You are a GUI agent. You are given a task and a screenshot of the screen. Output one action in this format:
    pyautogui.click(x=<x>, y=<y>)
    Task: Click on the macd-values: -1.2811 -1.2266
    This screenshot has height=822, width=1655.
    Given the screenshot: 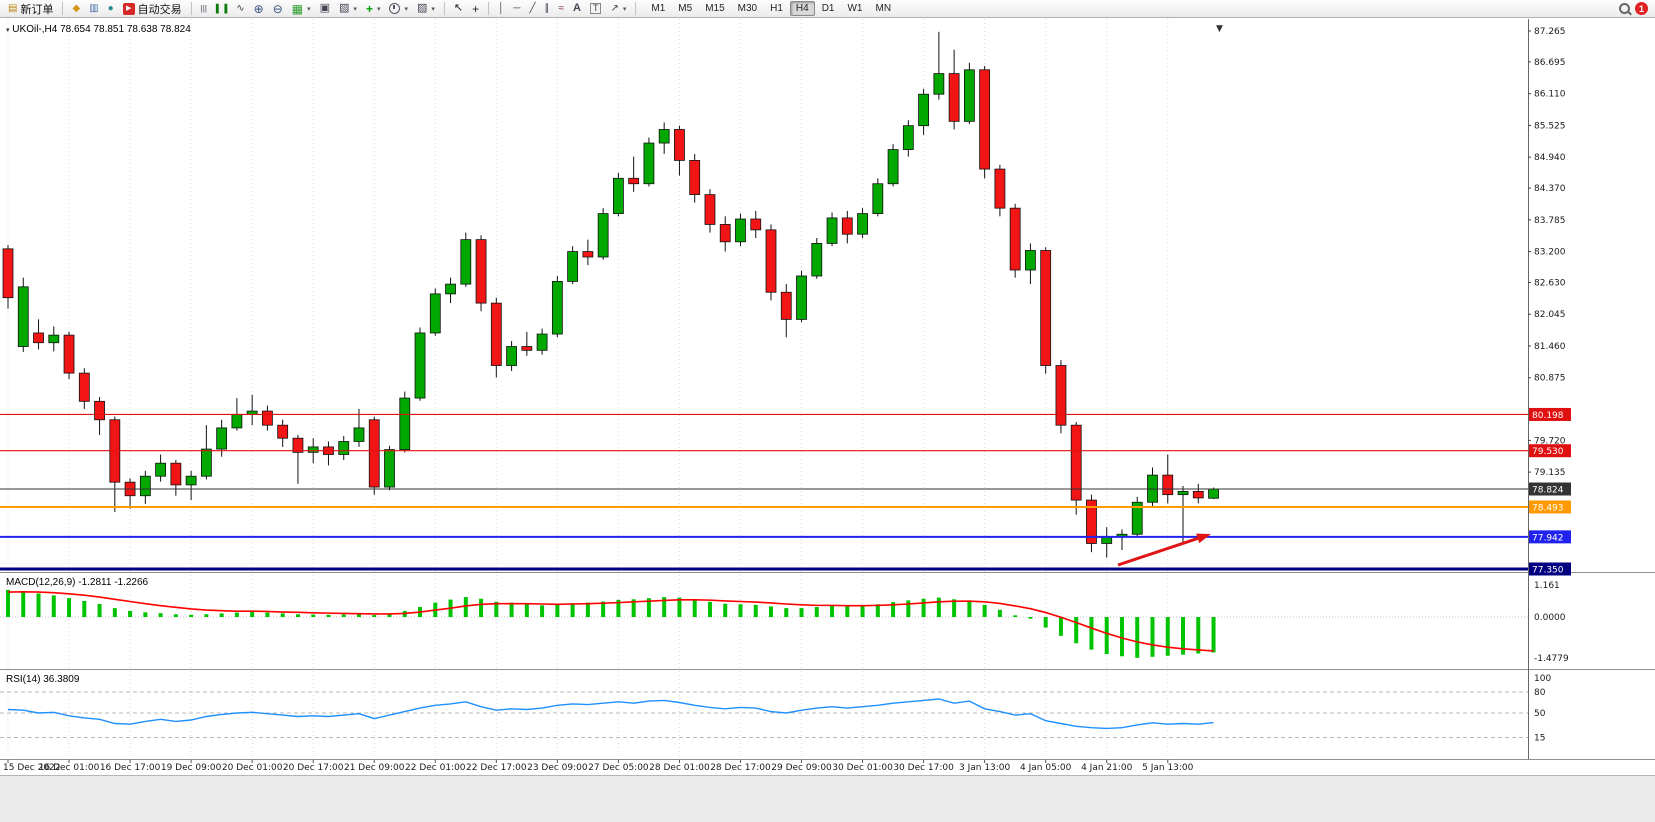 What is the action you would take?
    pyautogui.click(x=113, y=582)
    